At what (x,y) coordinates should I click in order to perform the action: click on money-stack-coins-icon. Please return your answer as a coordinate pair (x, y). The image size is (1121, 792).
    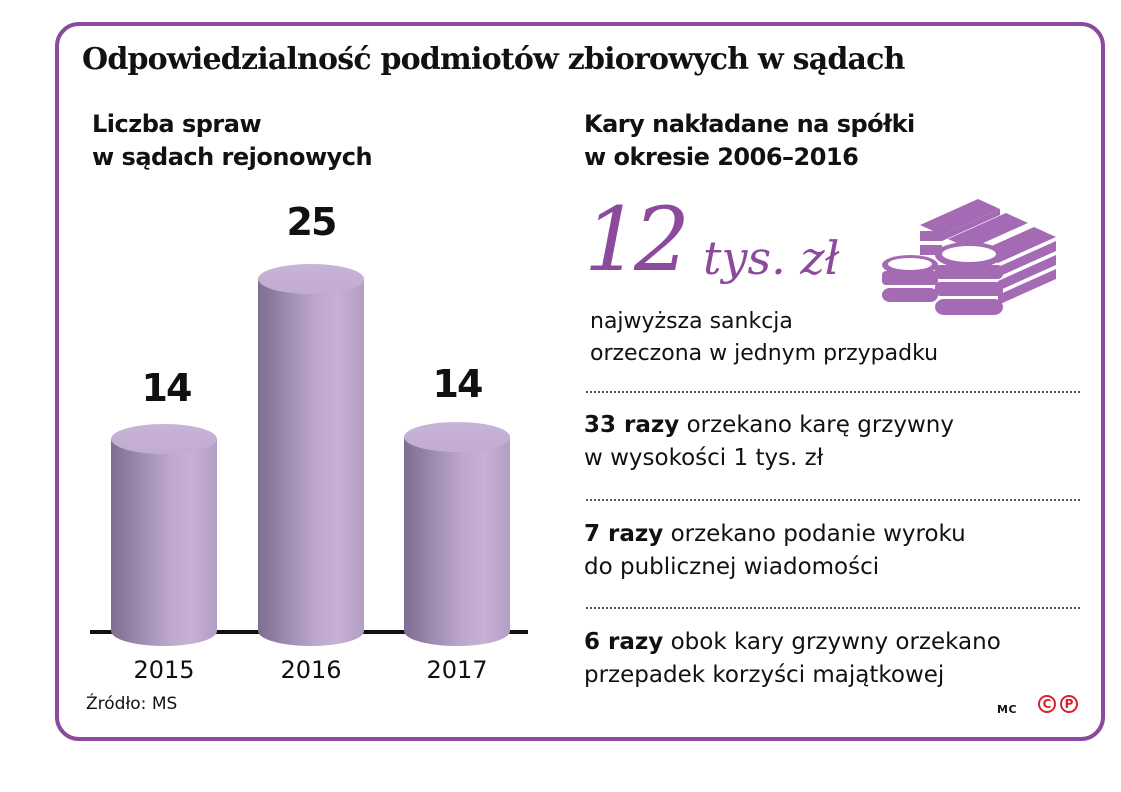
    Looking at the image, I should click on (969, 257).